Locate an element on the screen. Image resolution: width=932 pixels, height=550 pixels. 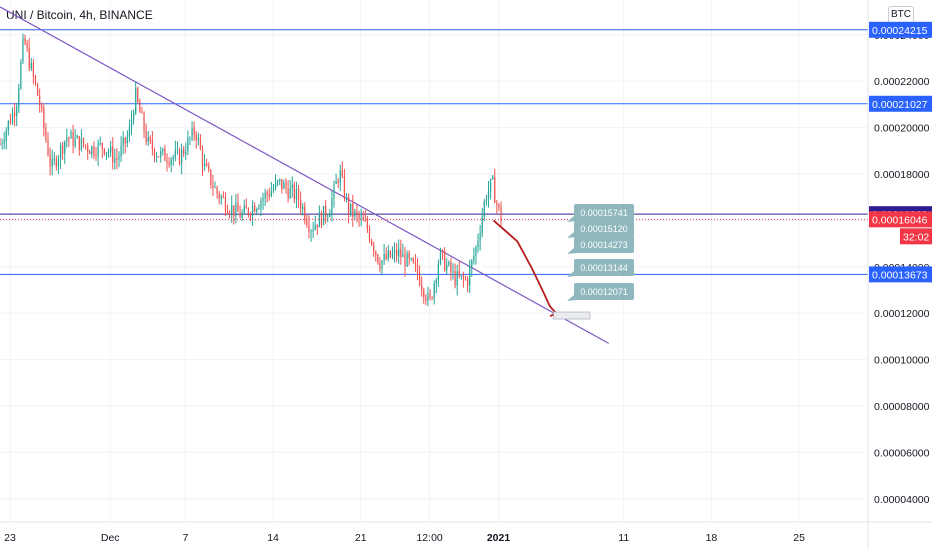
price-level-tag is located at coordinates (900, 103).